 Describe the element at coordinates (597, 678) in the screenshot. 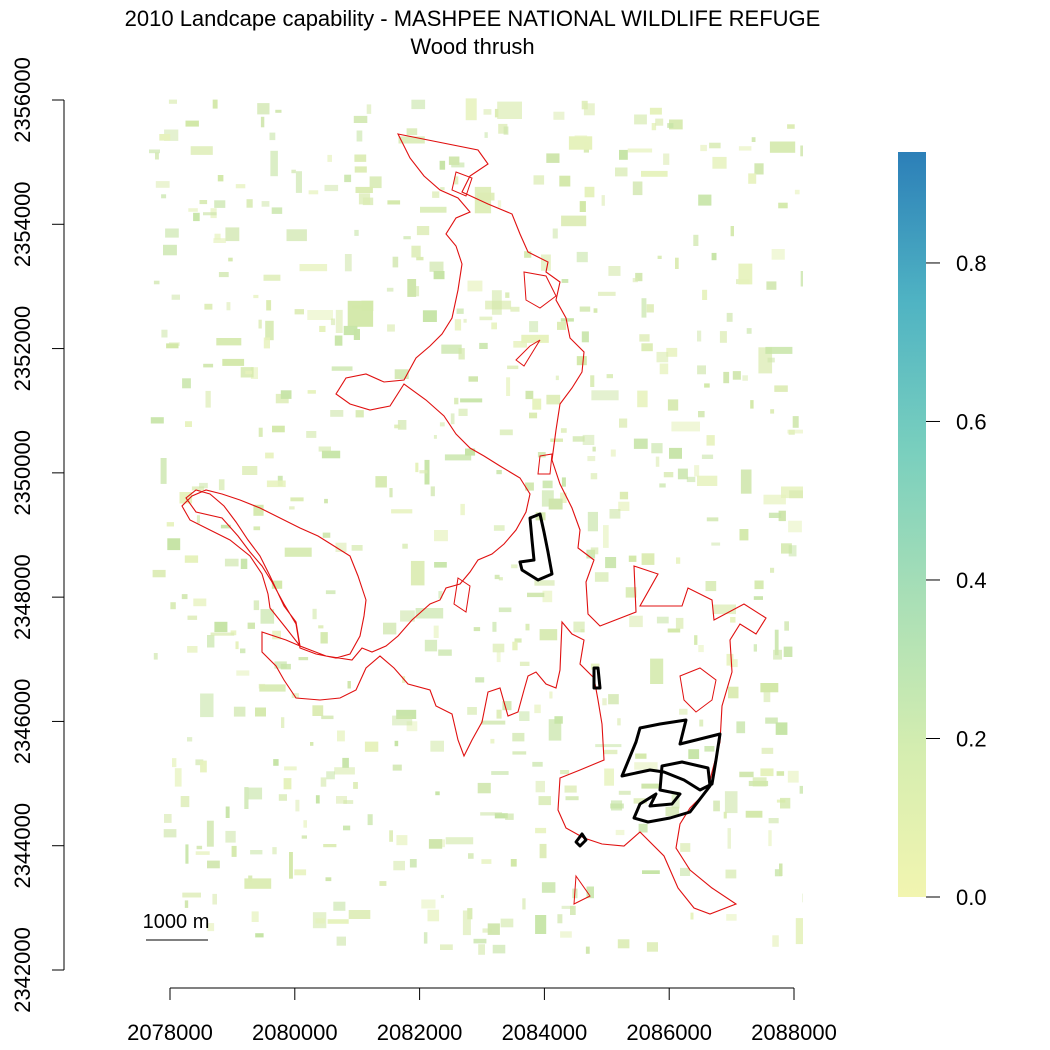

I see `parcel-strip` at that location.